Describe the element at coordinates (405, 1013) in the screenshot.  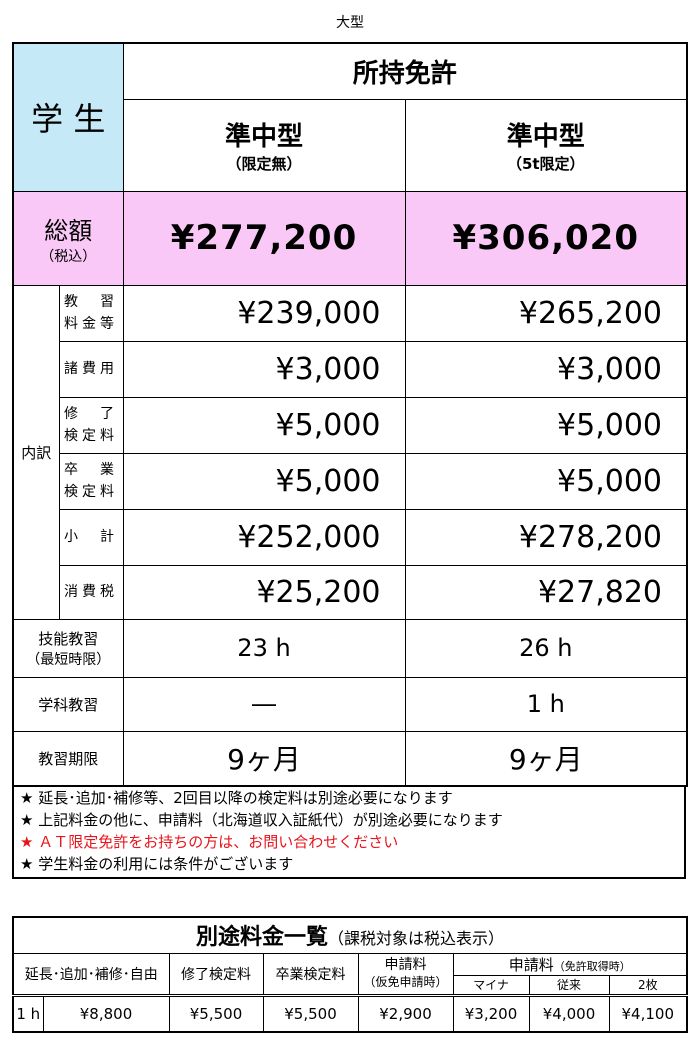
I see `fee-value: ¥2,900` at that location.